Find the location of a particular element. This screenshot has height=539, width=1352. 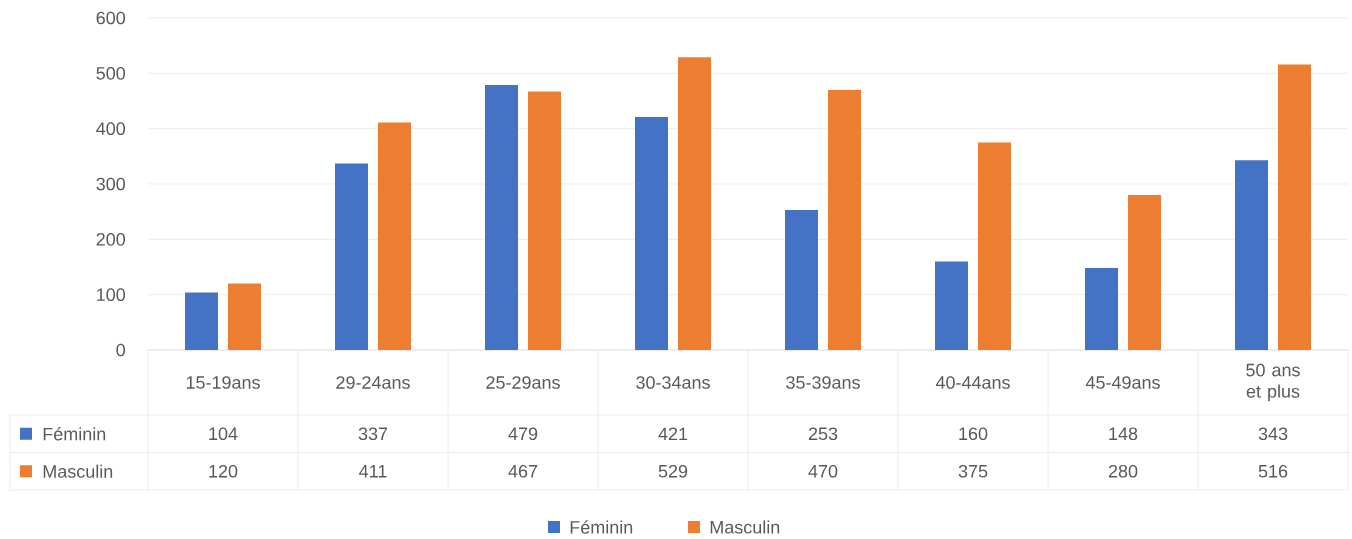

text: Masculin is located at coordinates (745, 527).